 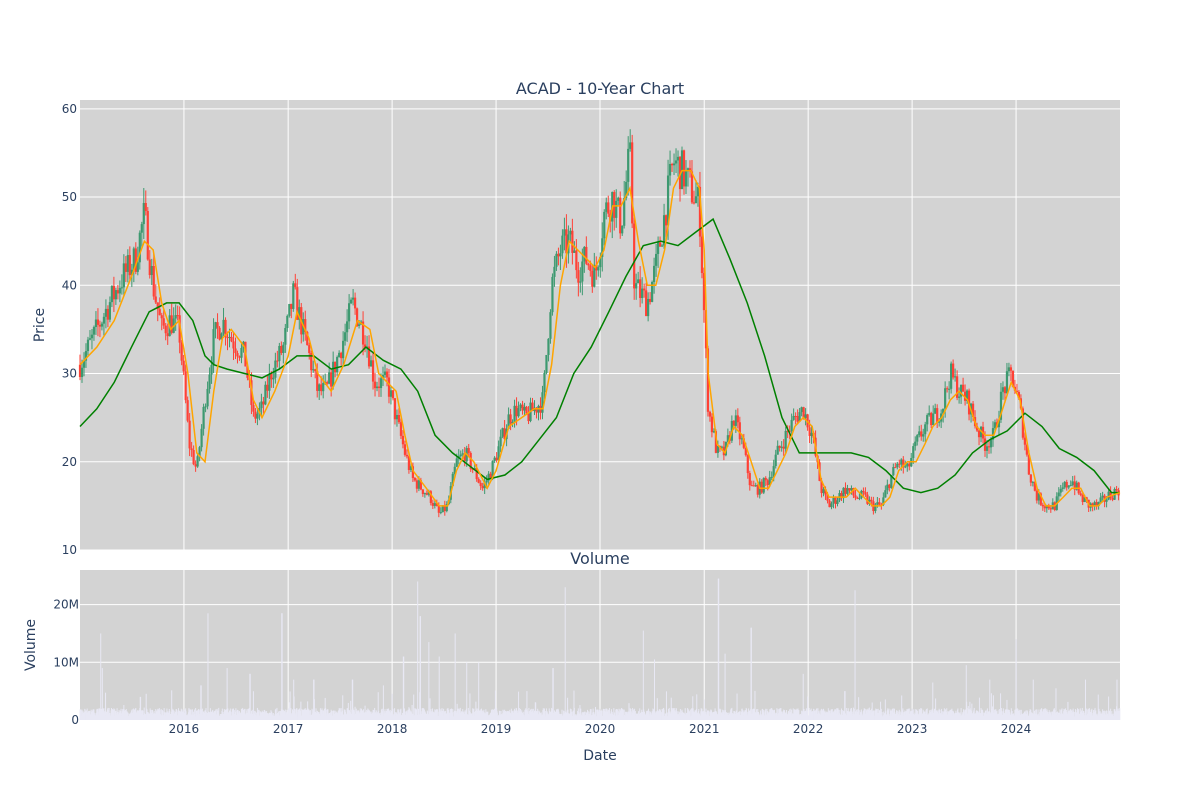 I want to click on volume-y-tick: 20M, so click(x=66, y=605).